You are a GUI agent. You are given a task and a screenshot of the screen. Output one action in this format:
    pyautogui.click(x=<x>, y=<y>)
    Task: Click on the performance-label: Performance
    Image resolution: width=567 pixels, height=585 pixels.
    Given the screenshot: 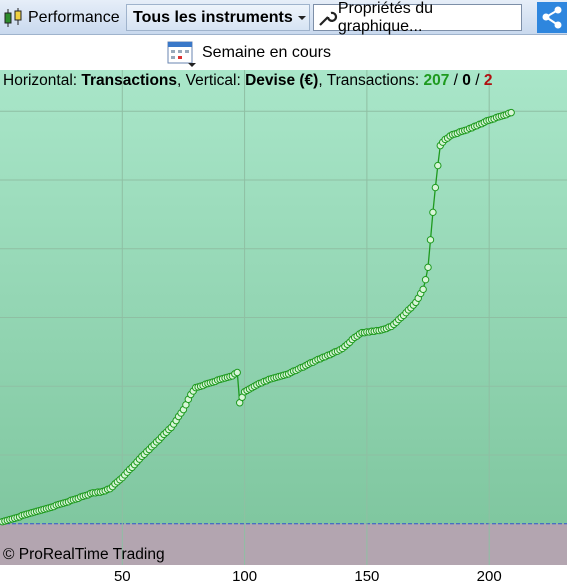 What is the action you would take?
    pyautogui.click(x=74, y=17)
    